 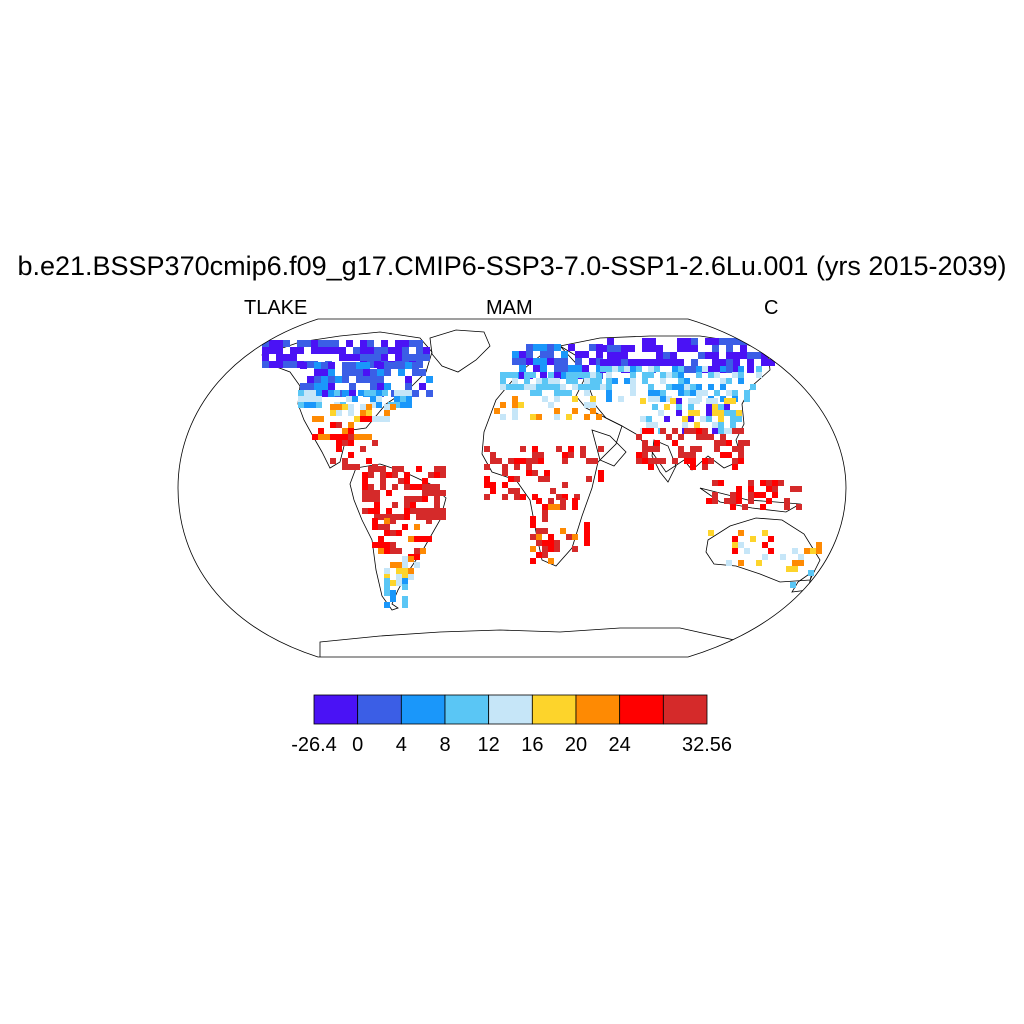 I want to click on colorbar-tick-label: 16, so click(x=532, y=745).